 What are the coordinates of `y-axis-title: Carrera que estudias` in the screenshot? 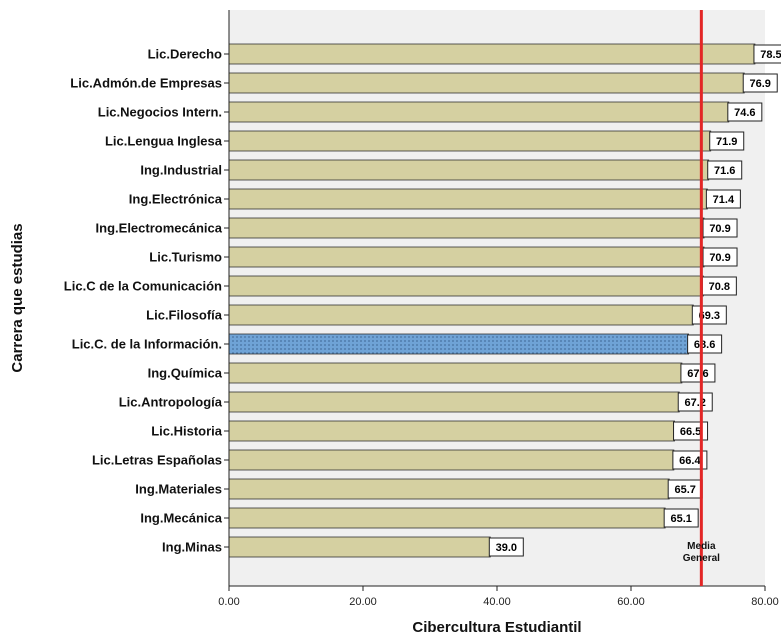 It's located at (17, 297).